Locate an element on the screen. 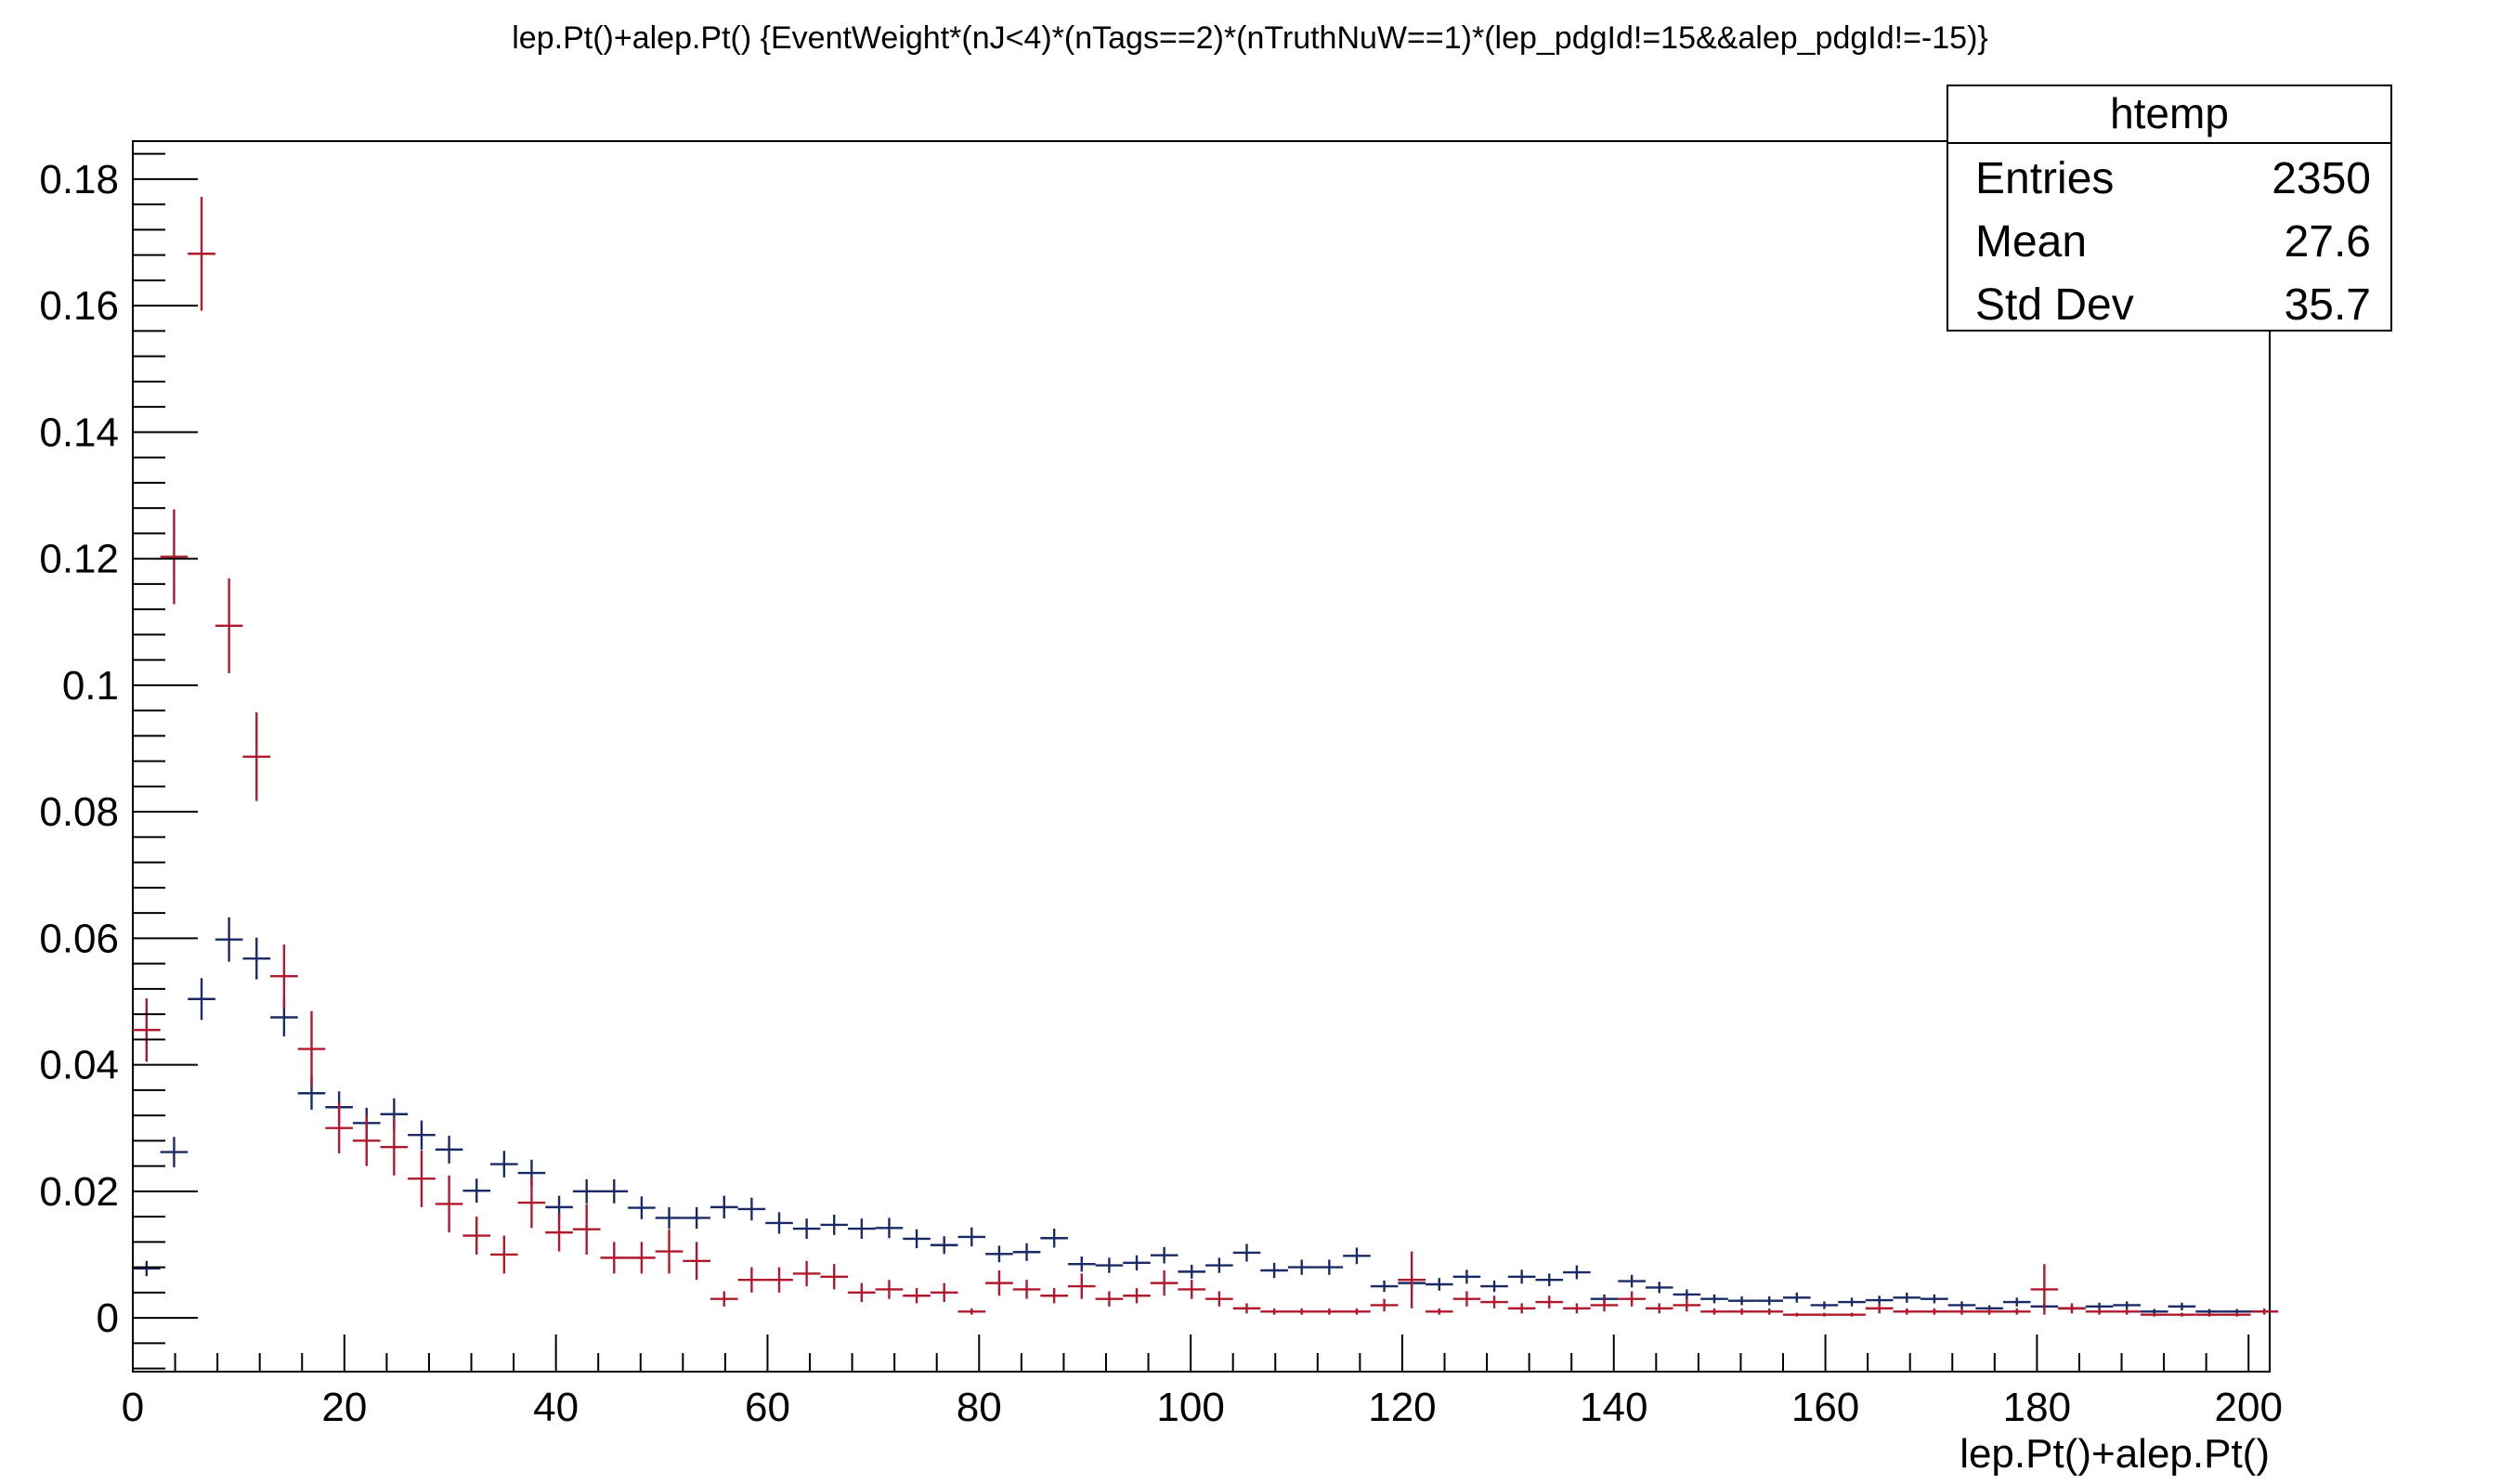  x-axis-label: lep.Pt()+alep.Pt() is located at coordinates (2115, 1454).